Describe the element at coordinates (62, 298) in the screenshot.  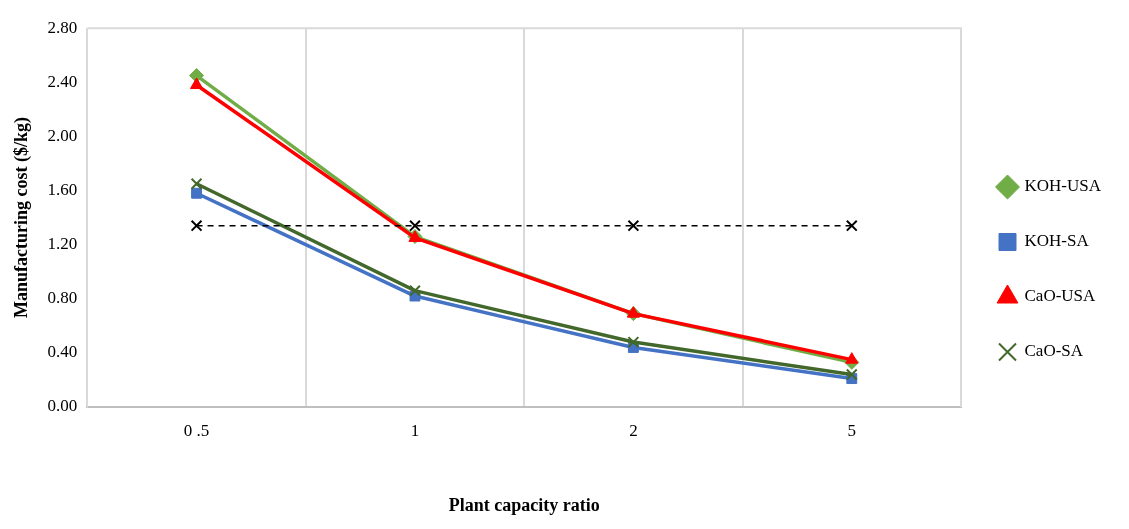
I see `y-tick-label: 0.80` at that location.